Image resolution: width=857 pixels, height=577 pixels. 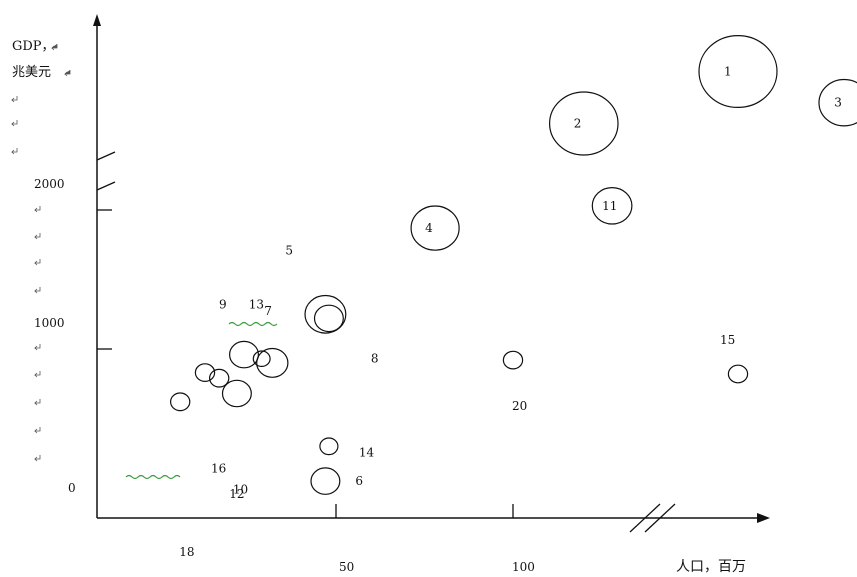 I want to click on y-axis-arrow, so click(x=97, y=20).